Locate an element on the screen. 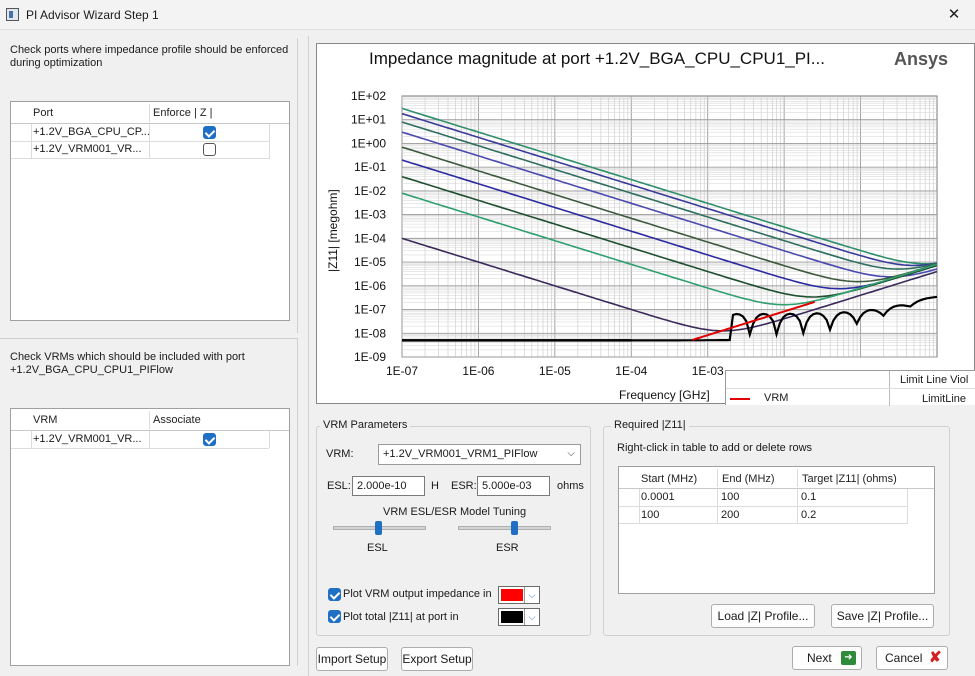  ports-col-enforce: Enforce | Z | is located at coordinates (183, 113).